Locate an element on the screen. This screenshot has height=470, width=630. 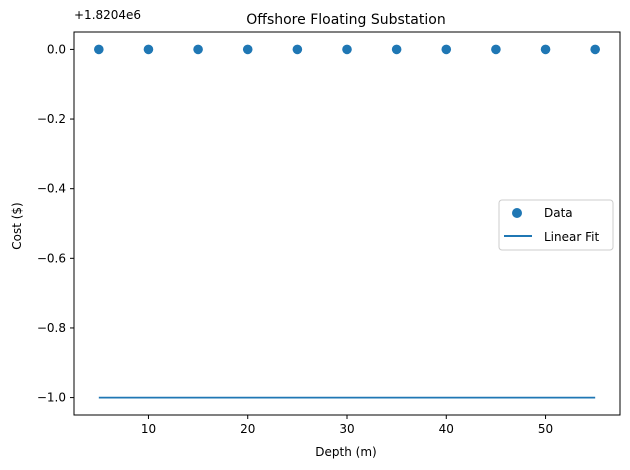
y-offset-label: +1.8204e6 is located at coordinates (107, 15).